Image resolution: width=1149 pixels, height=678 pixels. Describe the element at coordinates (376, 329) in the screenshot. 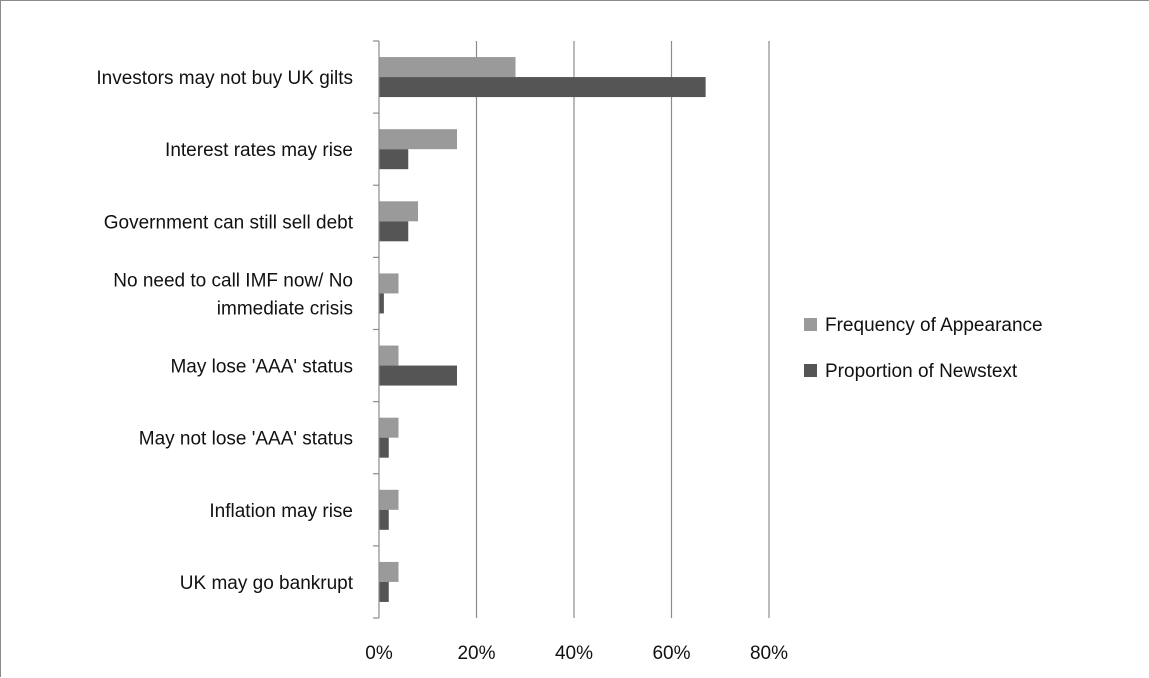

I see `axis-layer` at that location.